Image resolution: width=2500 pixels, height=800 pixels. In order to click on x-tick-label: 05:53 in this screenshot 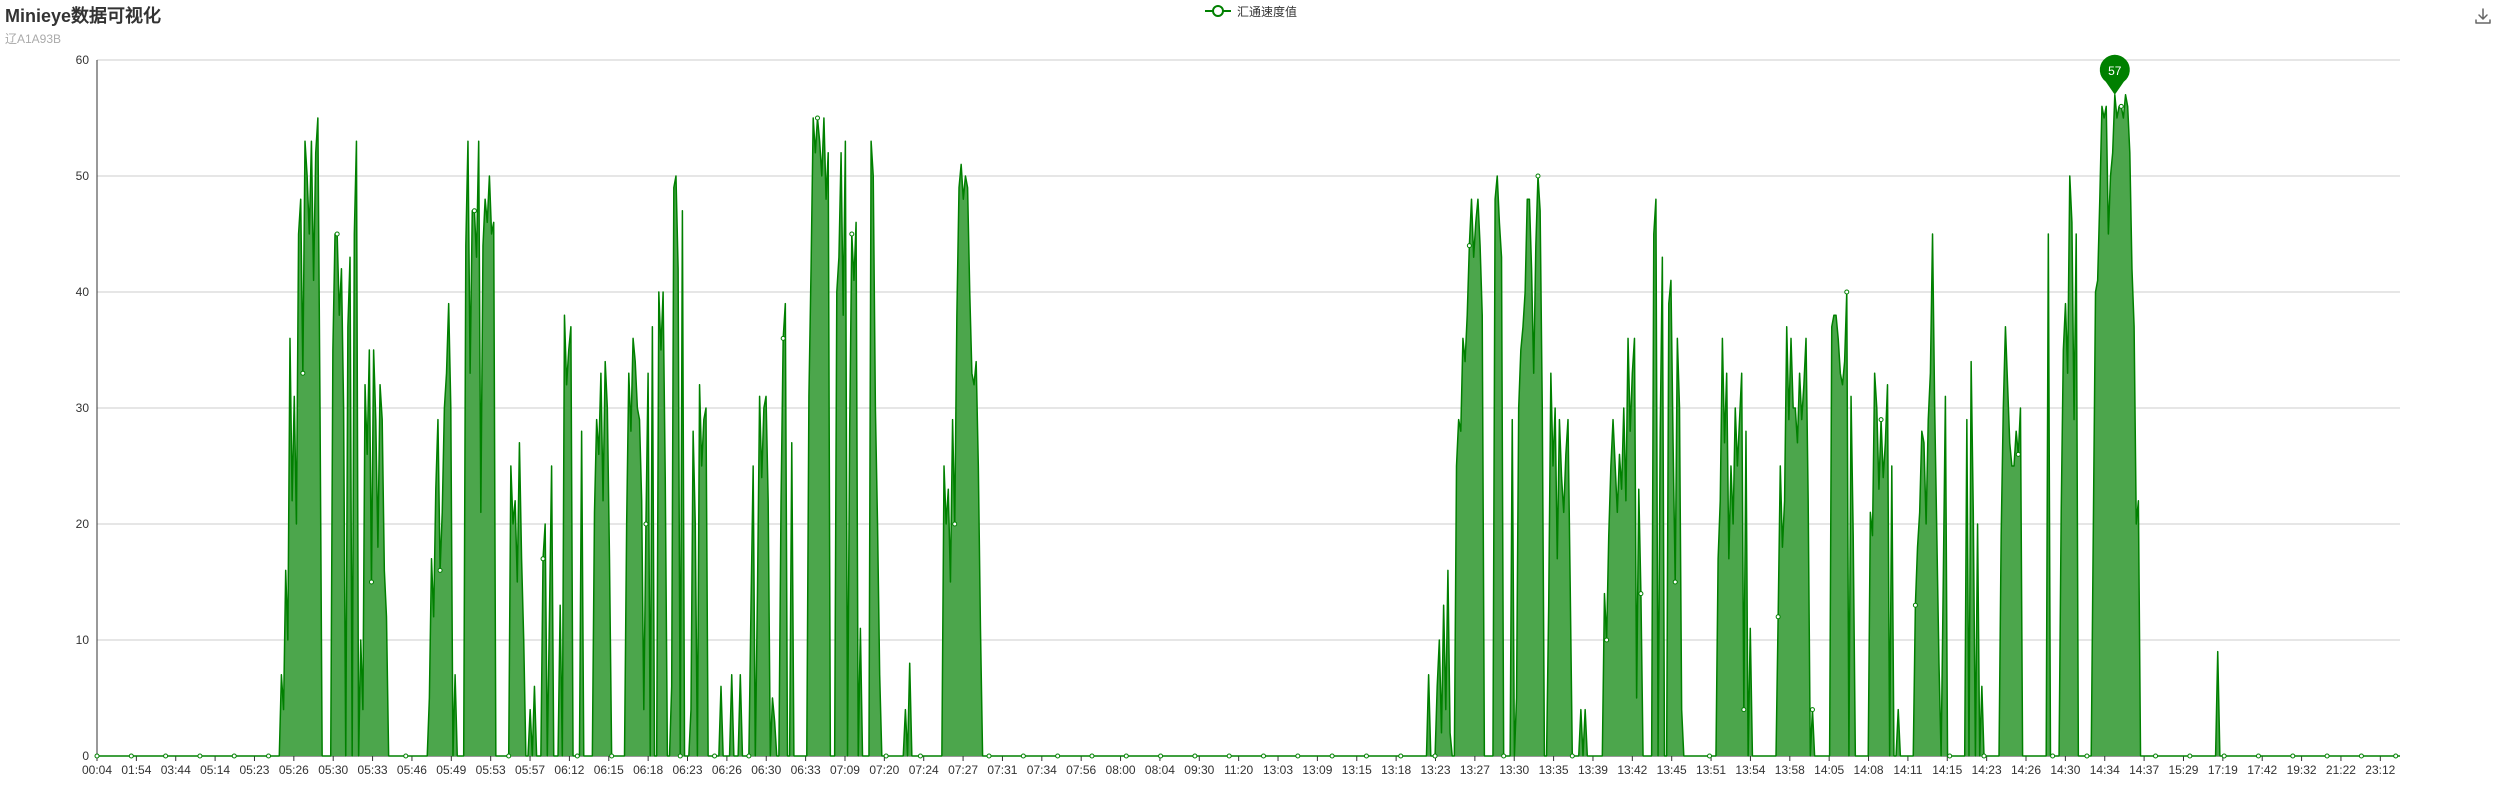, I will do `click(491, 770)`.